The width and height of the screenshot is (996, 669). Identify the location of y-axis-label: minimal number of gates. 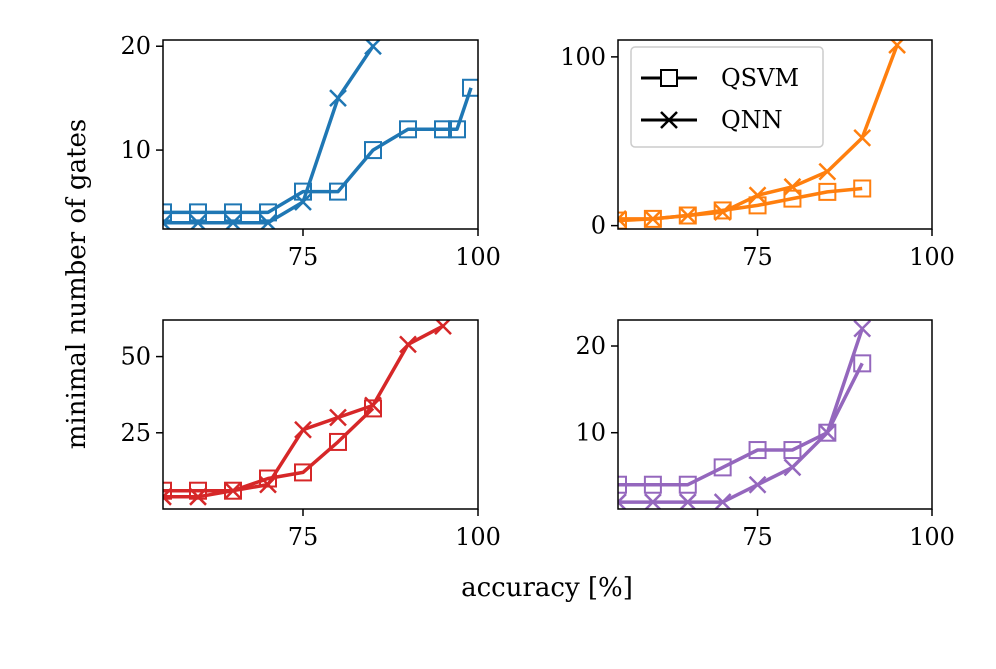
(77, 284).